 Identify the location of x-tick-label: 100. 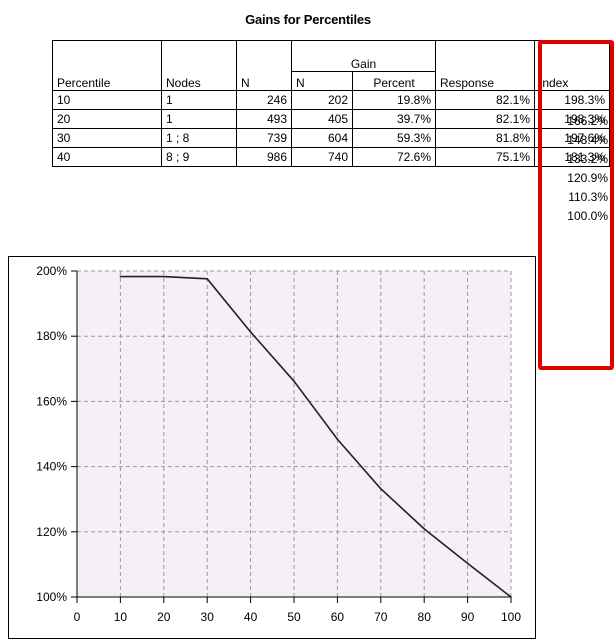
(511, 617).